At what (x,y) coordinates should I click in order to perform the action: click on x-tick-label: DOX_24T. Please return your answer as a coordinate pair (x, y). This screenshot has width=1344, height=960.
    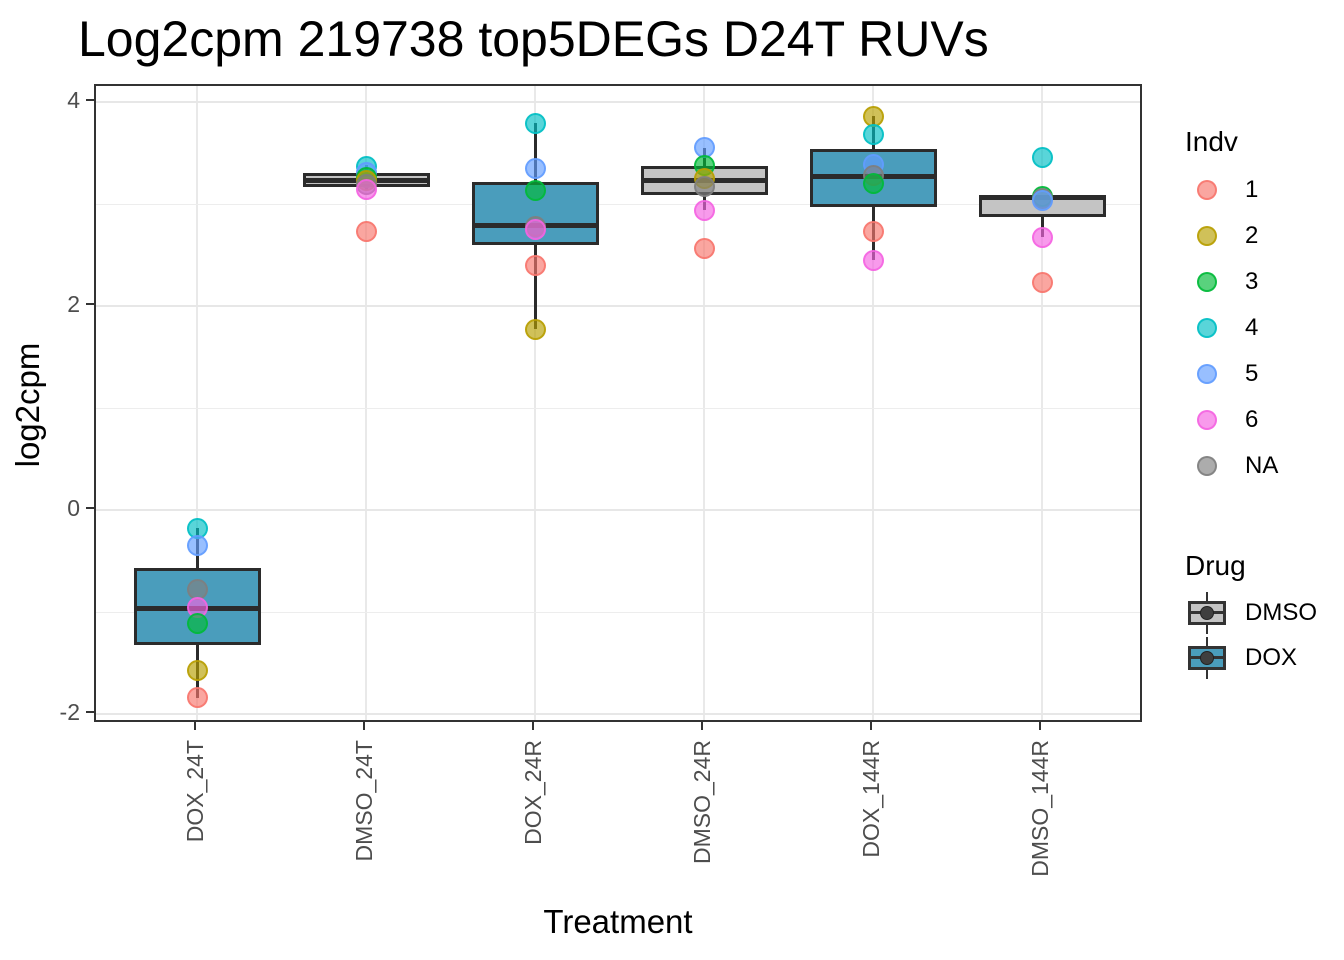
    Looking at the image, I should click on (195, 791).